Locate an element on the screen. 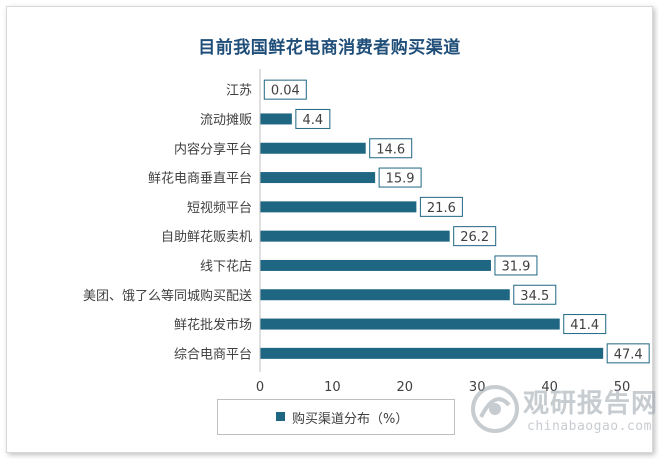 The height and width of the screenshot is (459, 659). data-label-text: 47.4 is located at coordinates (628, 354).